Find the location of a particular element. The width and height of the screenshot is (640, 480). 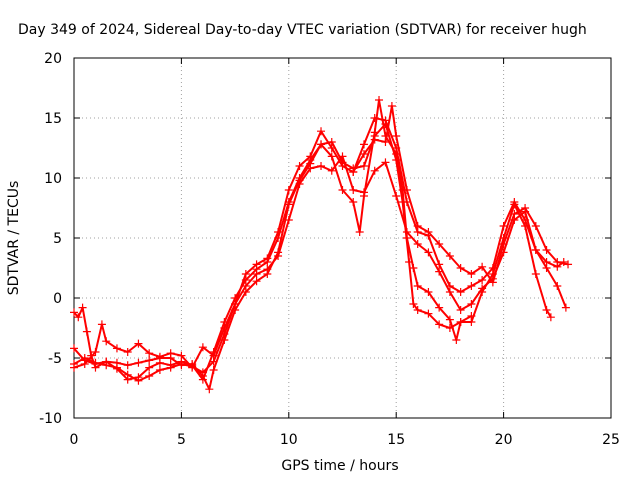

y-tick-label: 20 is located at coordinates (53, 59).